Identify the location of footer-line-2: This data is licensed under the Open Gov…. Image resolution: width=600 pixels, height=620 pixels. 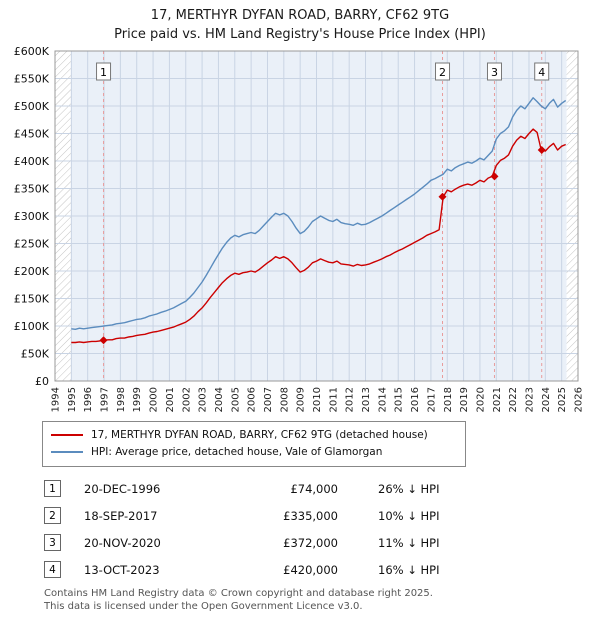
(203, 607).